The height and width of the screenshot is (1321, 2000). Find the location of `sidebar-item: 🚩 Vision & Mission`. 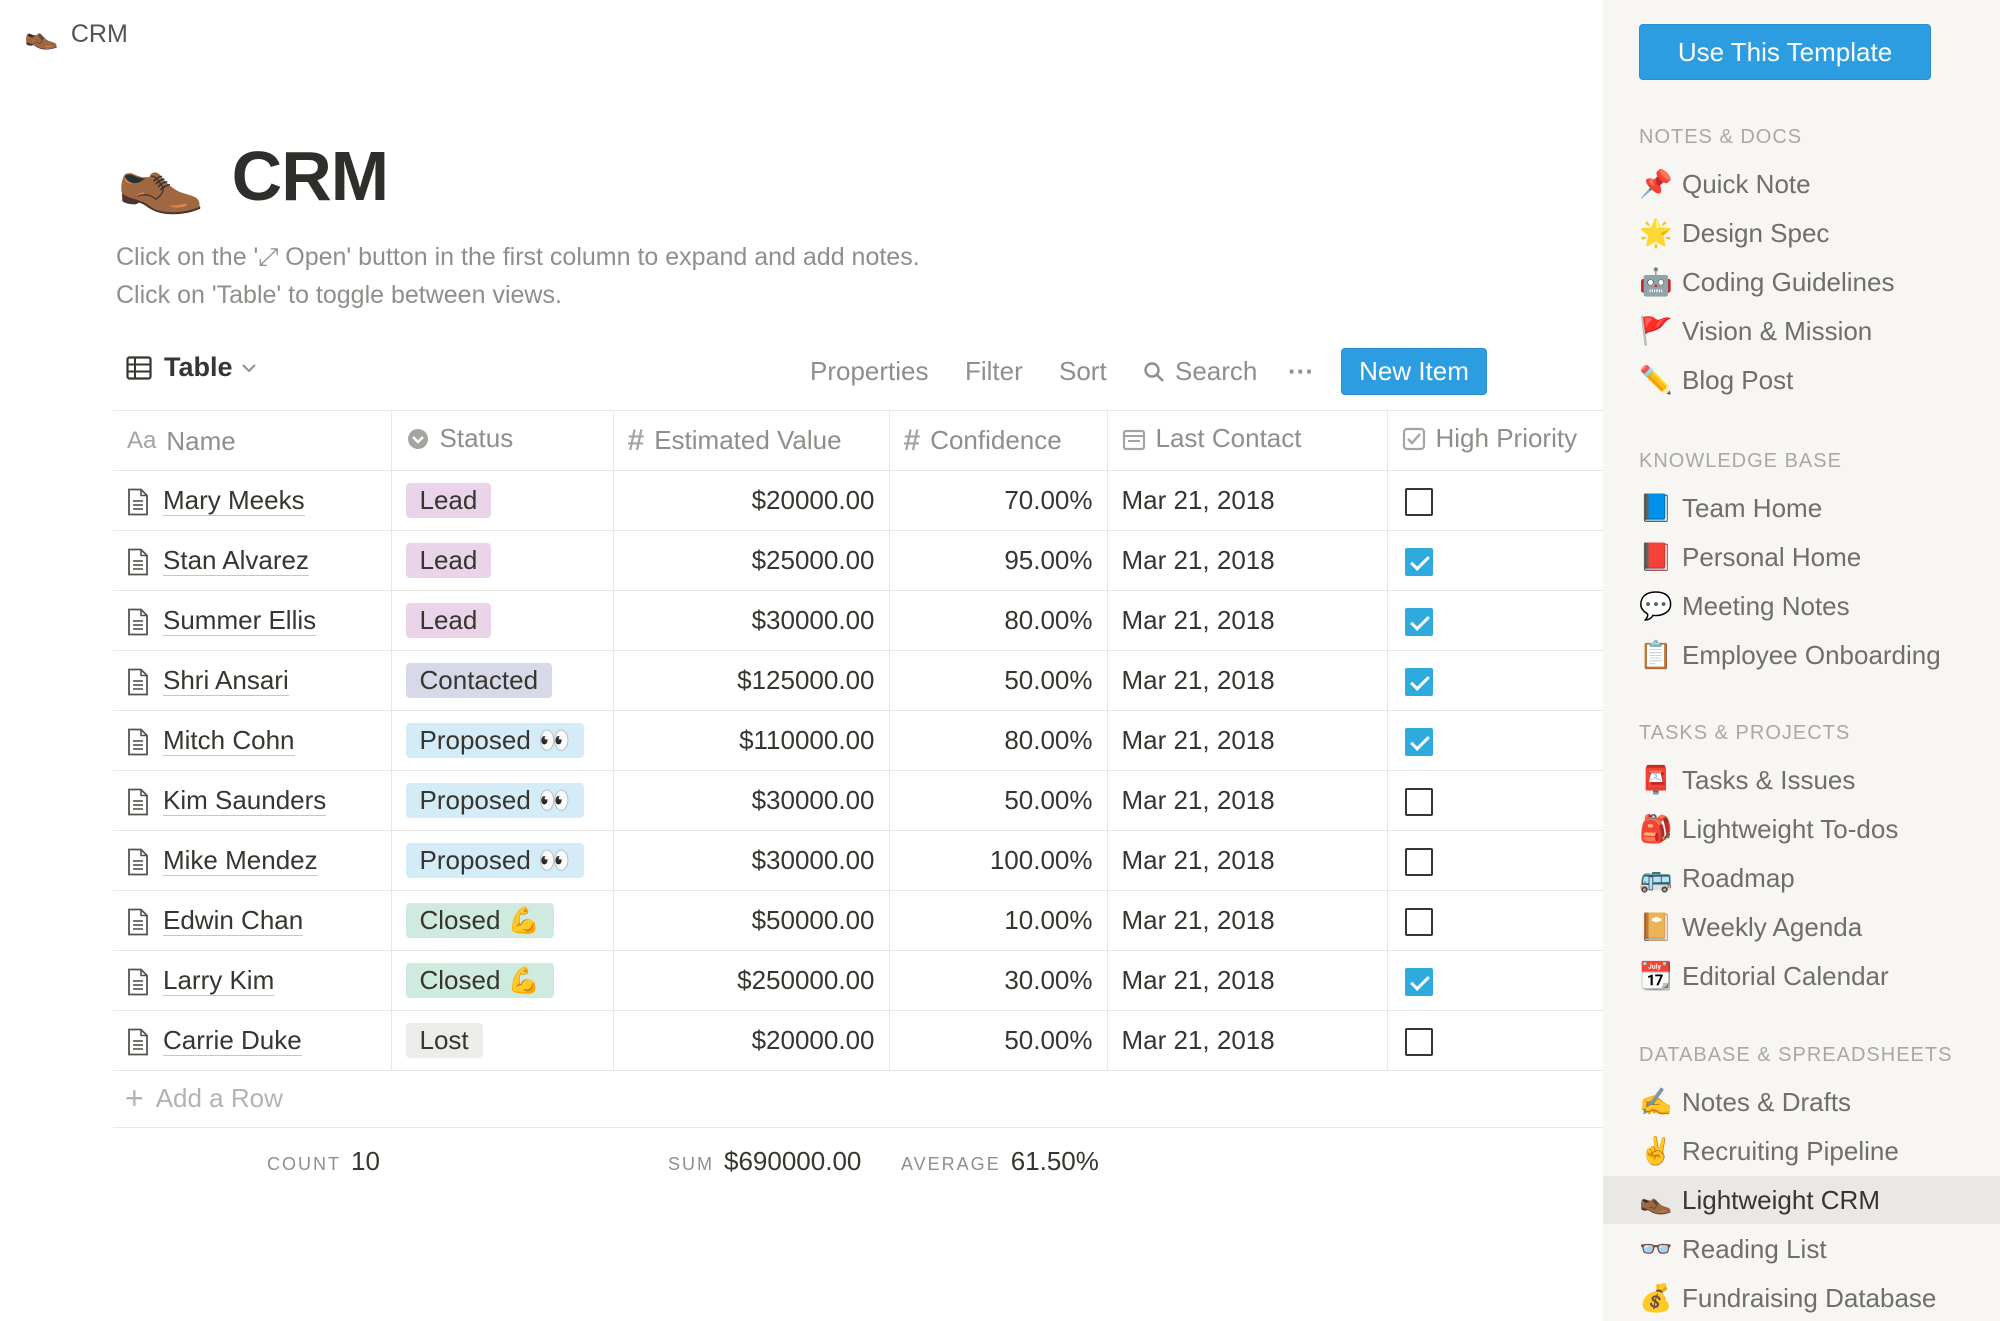

sidebar-item: 🚩 Vision & Mission is located at coordinates (1755, 331).